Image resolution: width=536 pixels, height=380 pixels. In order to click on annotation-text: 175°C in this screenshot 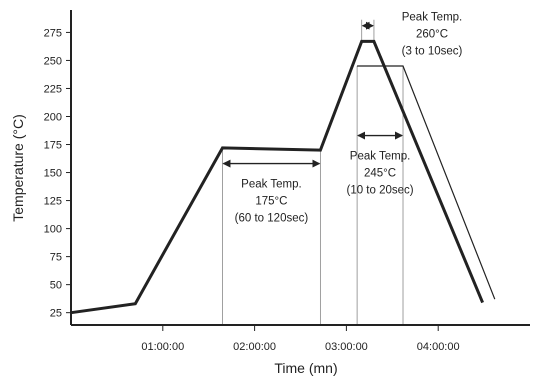, I will do `click(271, 202)`.